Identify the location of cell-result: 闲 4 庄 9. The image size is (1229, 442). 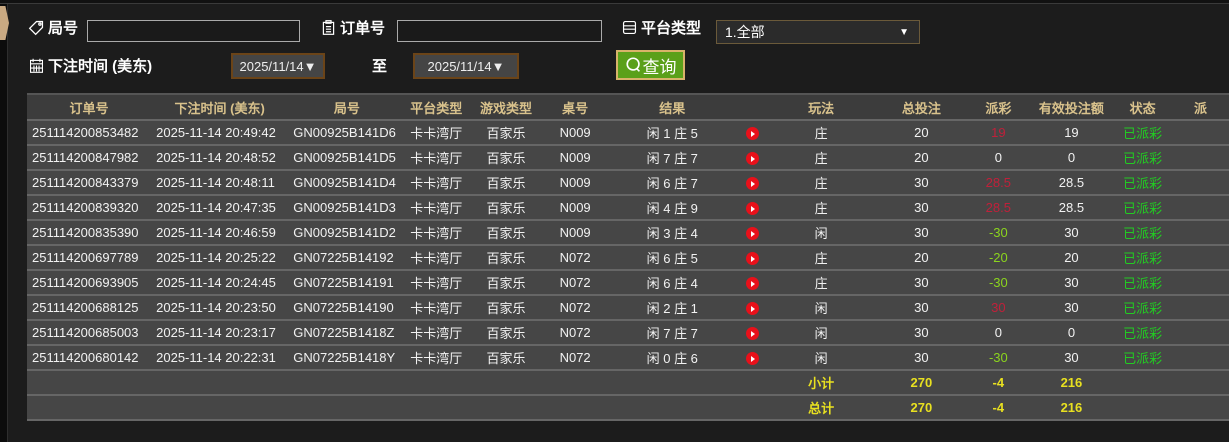
(672, 208).